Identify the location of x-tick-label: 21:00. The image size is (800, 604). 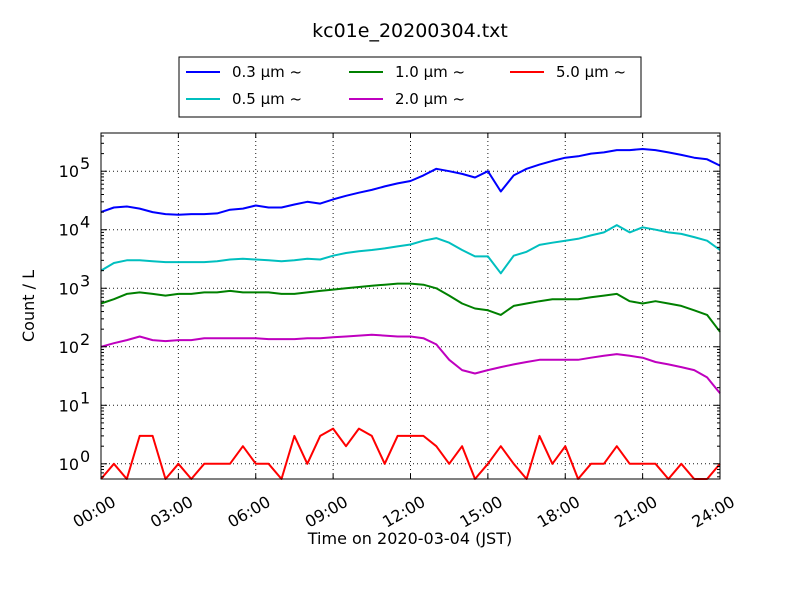
(635, 512).